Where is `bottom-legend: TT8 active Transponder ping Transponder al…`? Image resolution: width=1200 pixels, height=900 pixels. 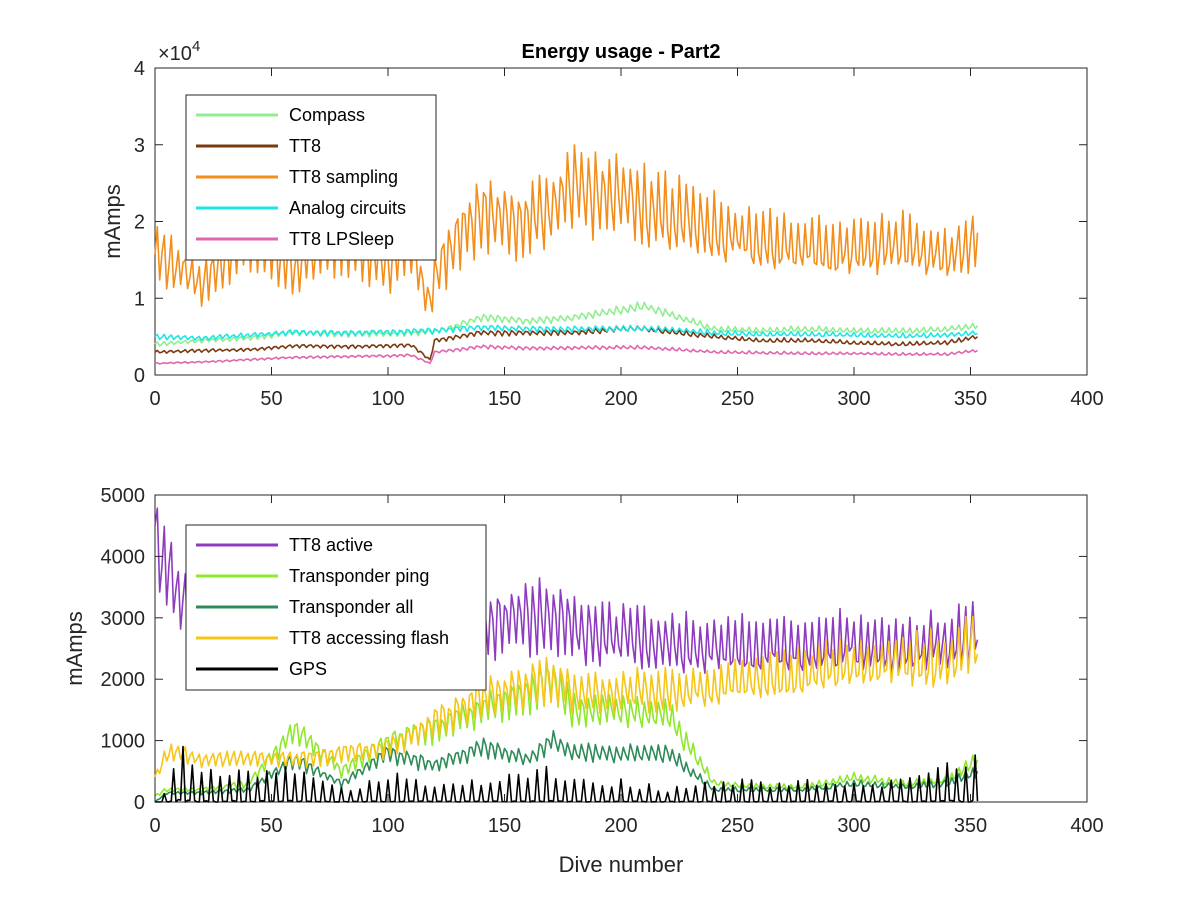 bottom-legend: TT8 active Transponder ping Transponder al… is located at coordinates (336, 607).